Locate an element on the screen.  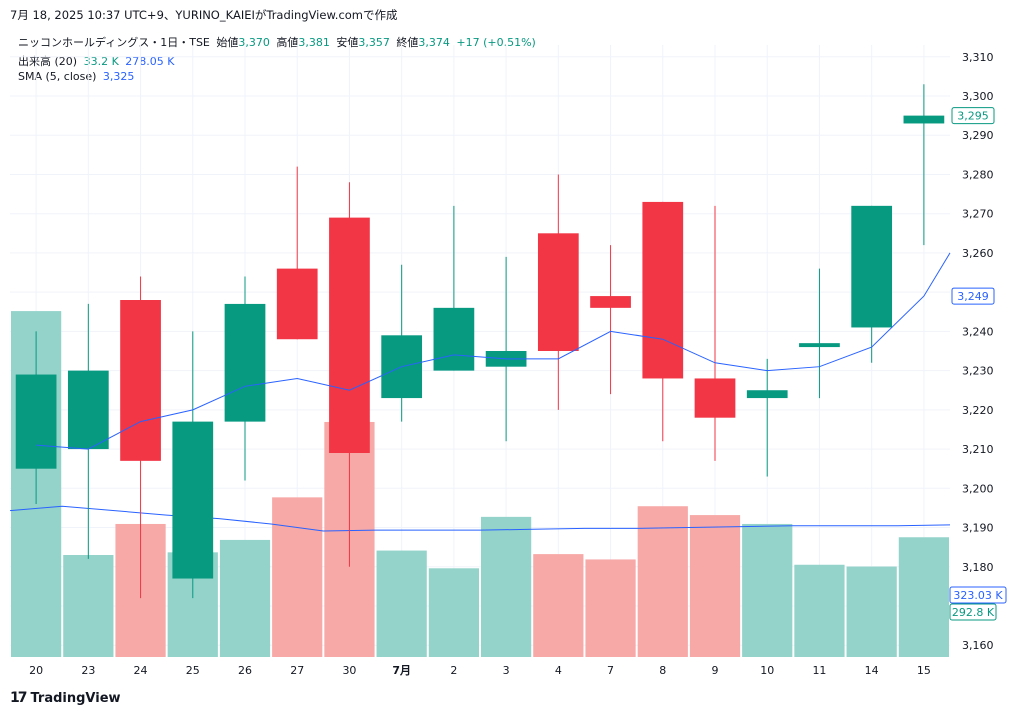
open-label: 始値 is located at coordinates (227, 42).